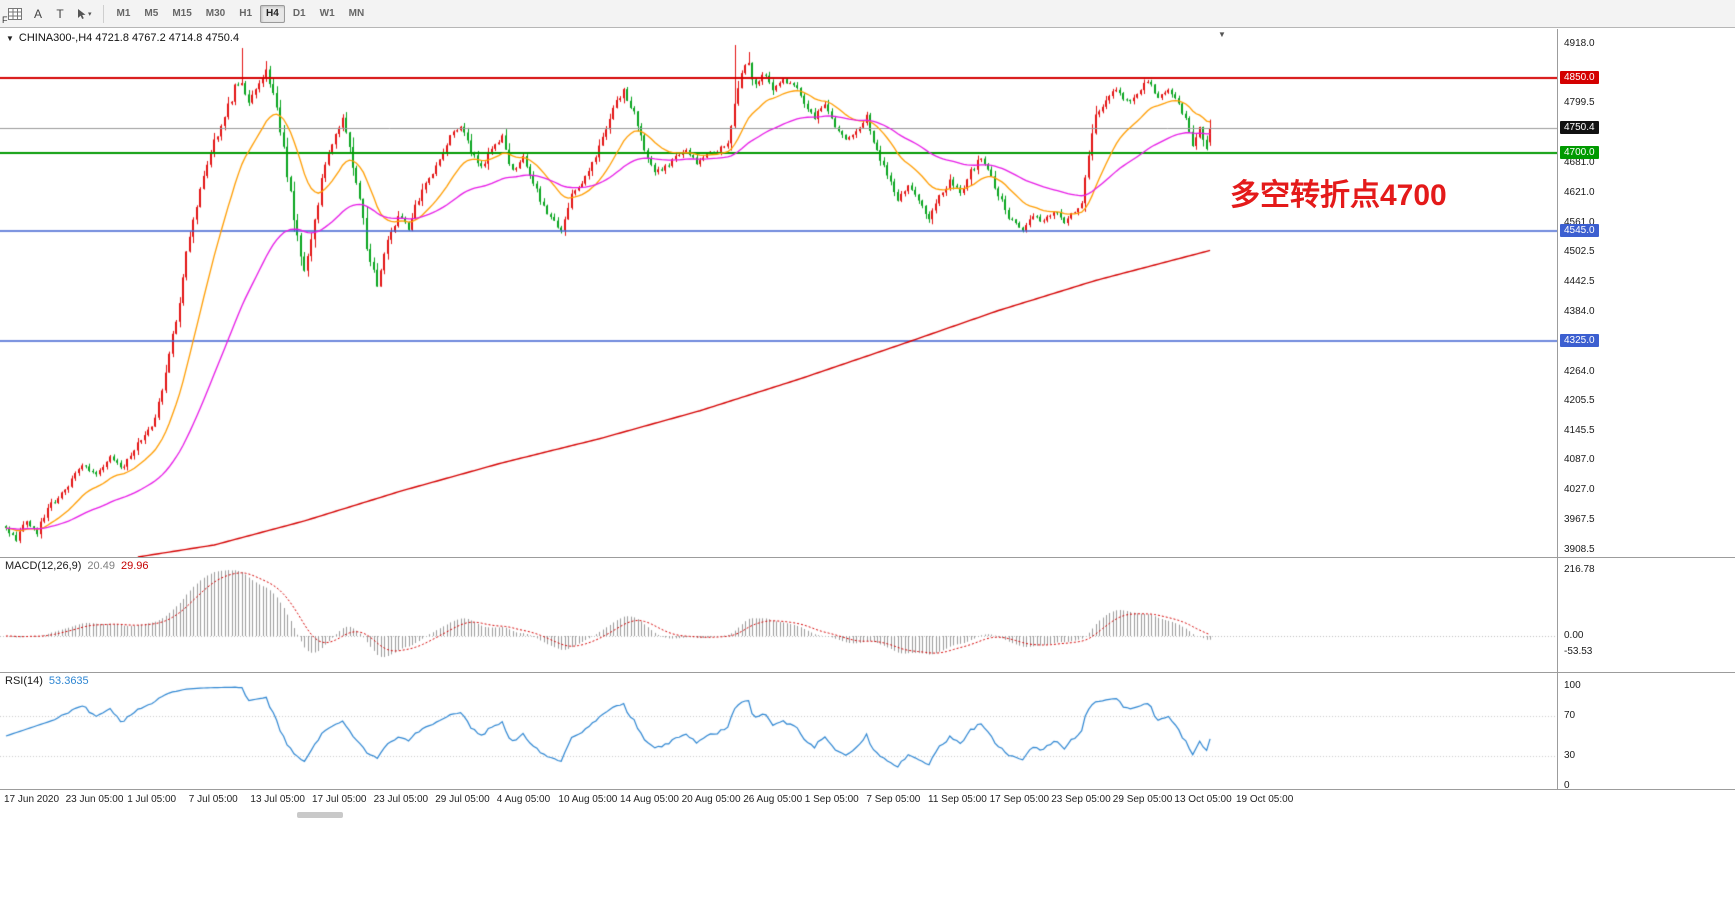 Image resolution: width=1735 pixels, height=899 pixels. What do you see at coordinates (123, 13) in the screenshot?
I see `timeframe-m1: M1` at bounding box center [123, 13].